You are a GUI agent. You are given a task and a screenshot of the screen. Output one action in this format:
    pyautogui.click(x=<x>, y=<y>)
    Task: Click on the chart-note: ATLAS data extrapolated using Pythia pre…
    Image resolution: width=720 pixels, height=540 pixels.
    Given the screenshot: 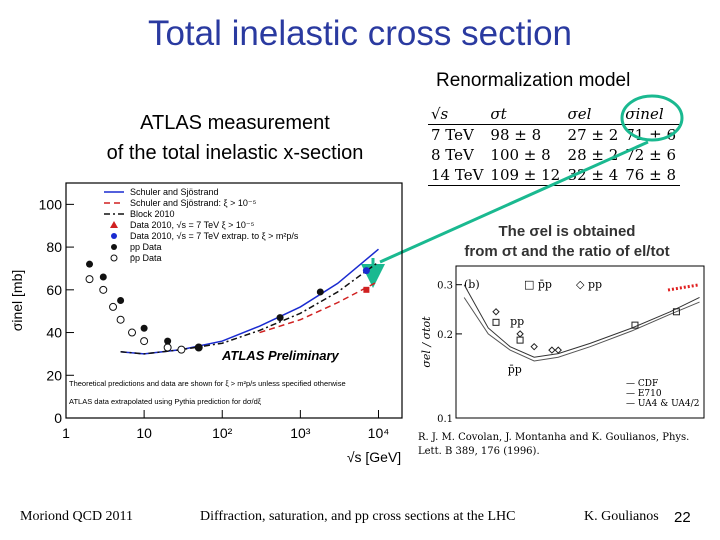 What is the action you would take?
    pyautogui.click(x=165, y=401)
    